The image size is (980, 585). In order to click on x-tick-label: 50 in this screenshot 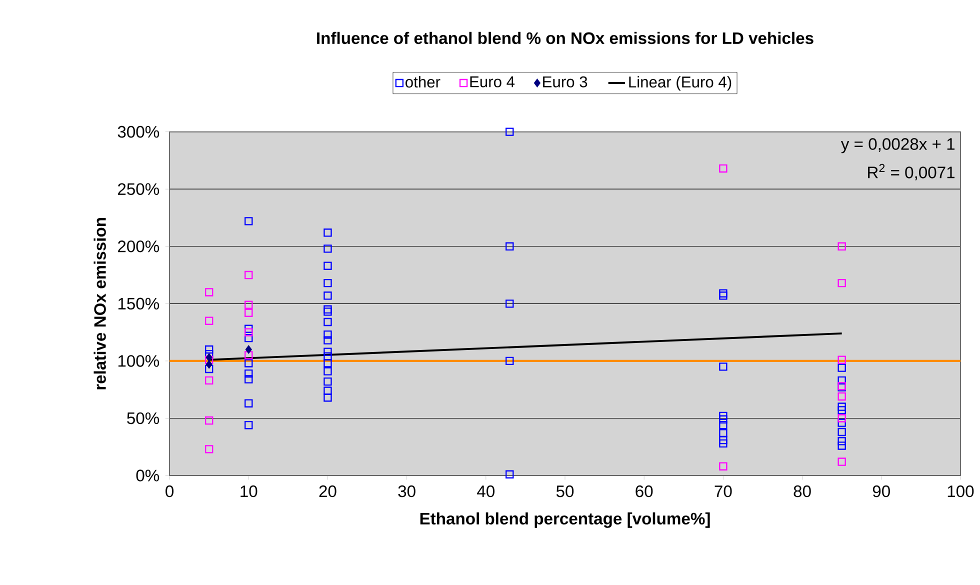, I will do `click(565, 491)`.